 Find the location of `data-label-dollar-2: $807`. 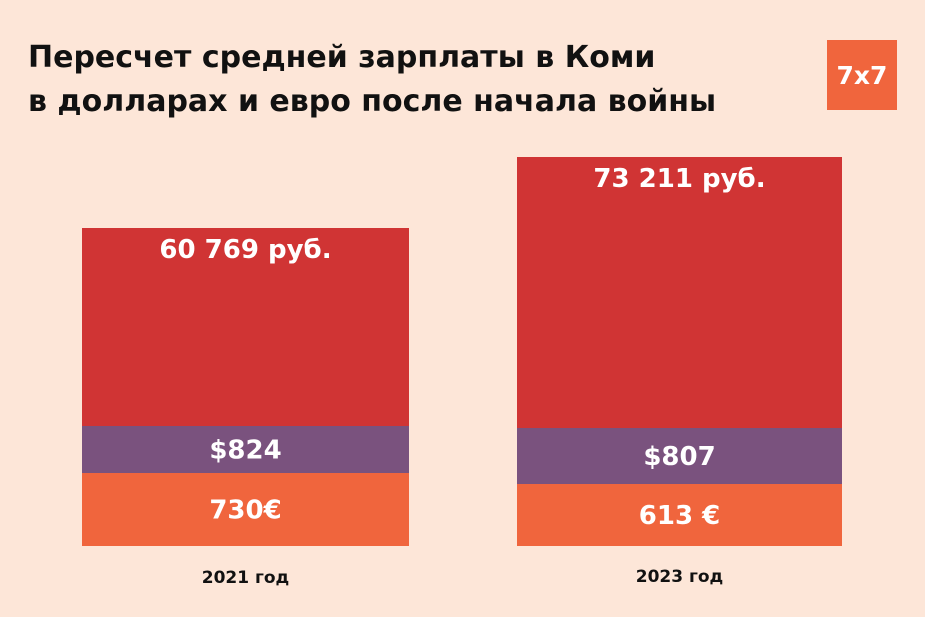

data-label-dollar-2: $807 is located at coordinates (679, 457).